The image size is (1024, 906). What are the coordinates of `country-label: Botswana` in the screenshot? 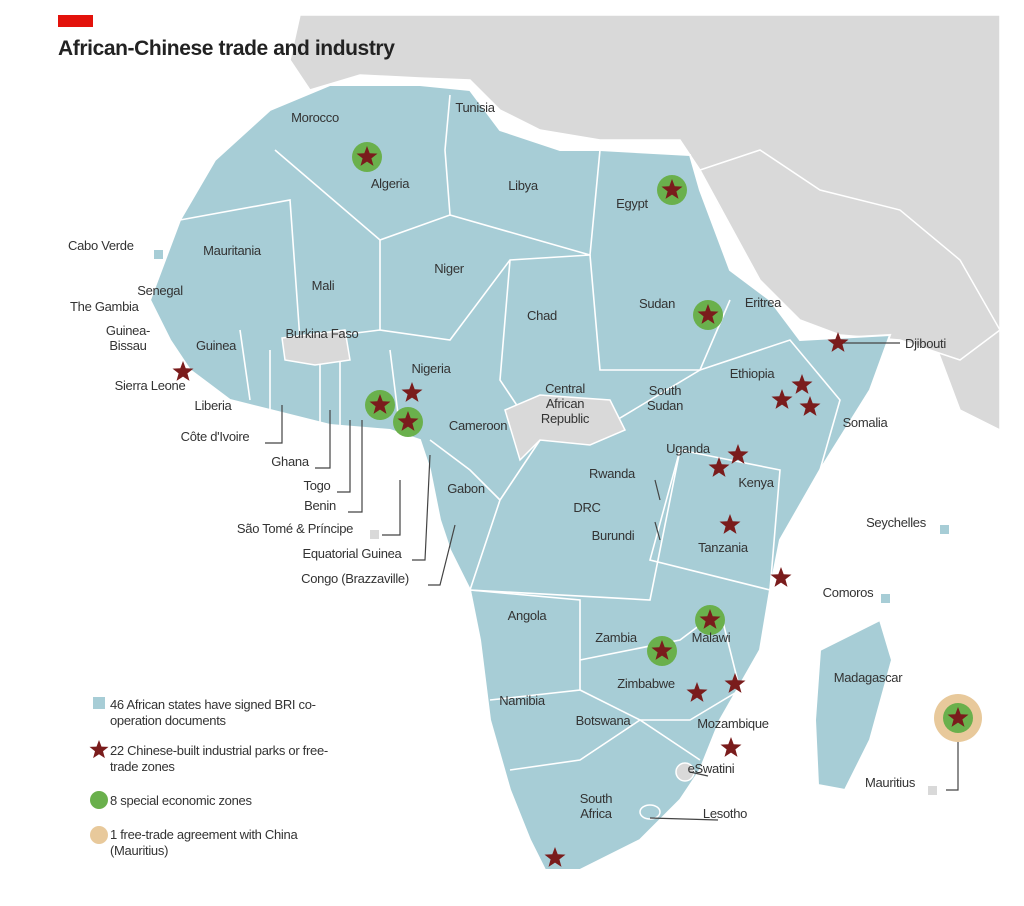 It's located at (603, 720).